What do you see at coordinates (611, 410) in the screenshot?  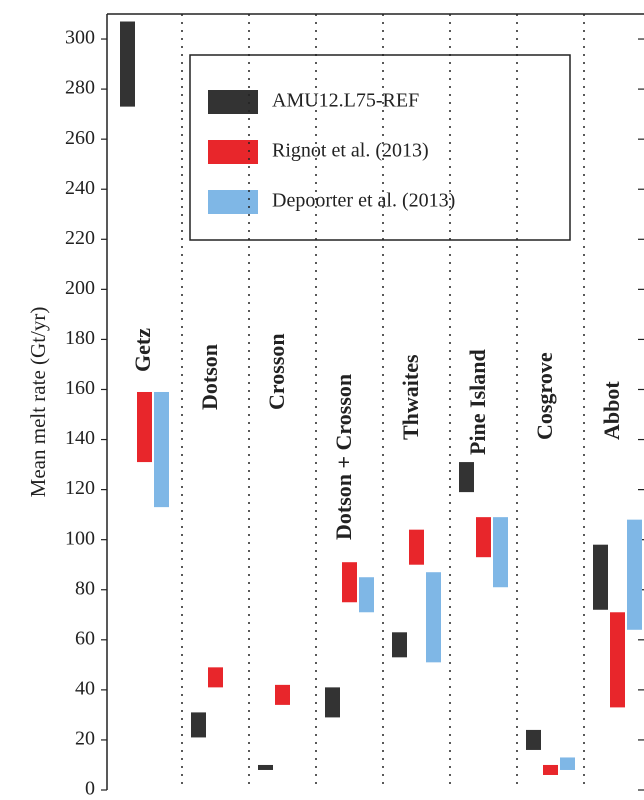 I see `category-label: Abbot` at bounding box center [611, 410].